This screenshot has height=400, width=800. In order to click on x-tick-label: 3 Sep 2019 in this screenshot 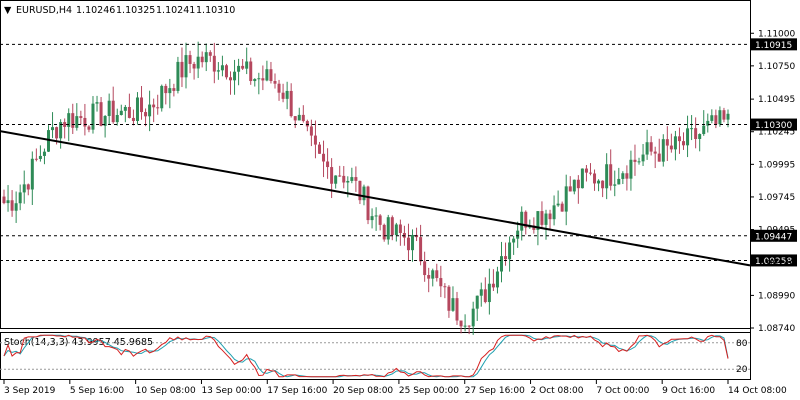, I will do `click(30, 391)`.